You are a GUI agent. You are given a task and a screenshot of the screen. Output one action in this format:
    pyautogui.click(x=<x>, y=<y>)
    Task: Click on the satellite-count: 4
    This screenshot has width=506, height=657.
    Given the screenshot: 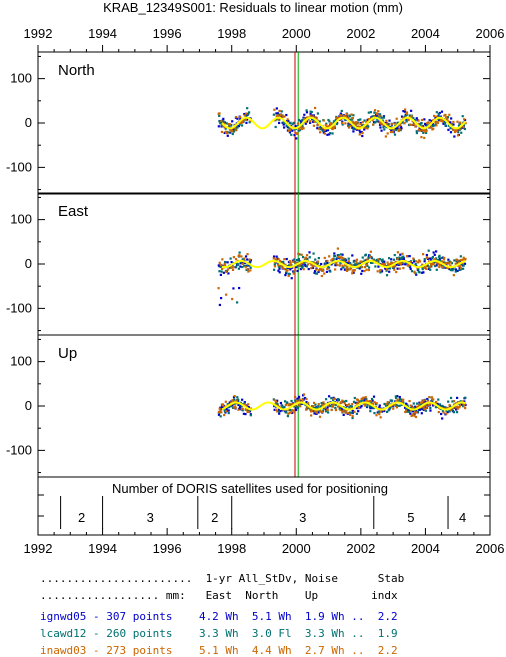 What is the action you would take?
    pyautogui.click(x=462, y=517)
    